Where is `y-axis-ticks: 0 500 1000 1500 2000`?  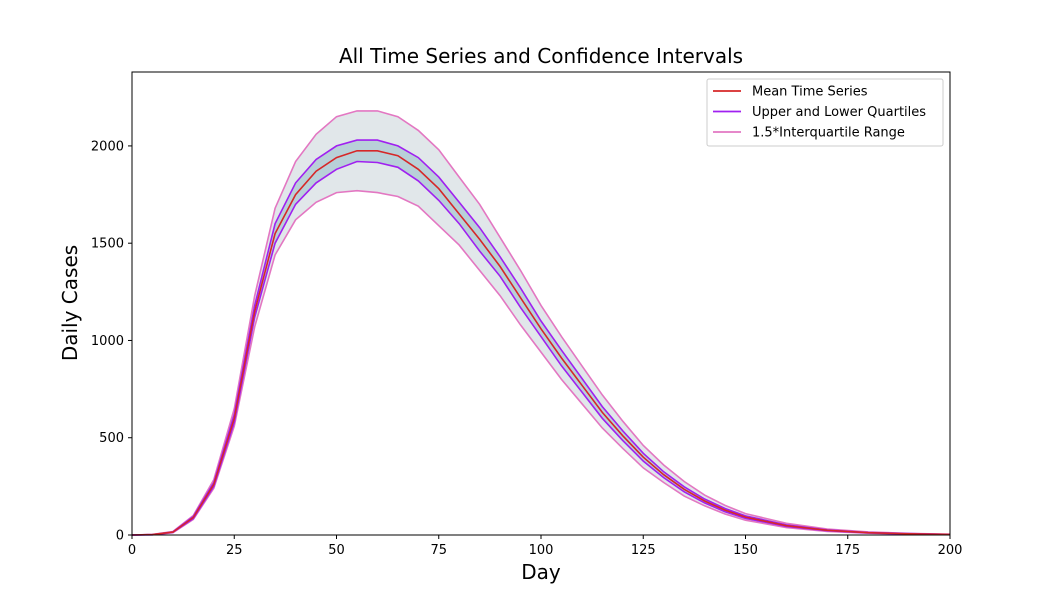 y-axis-ticks: 0 500 1000 1500 2000 is located at coordinates (111, 341).